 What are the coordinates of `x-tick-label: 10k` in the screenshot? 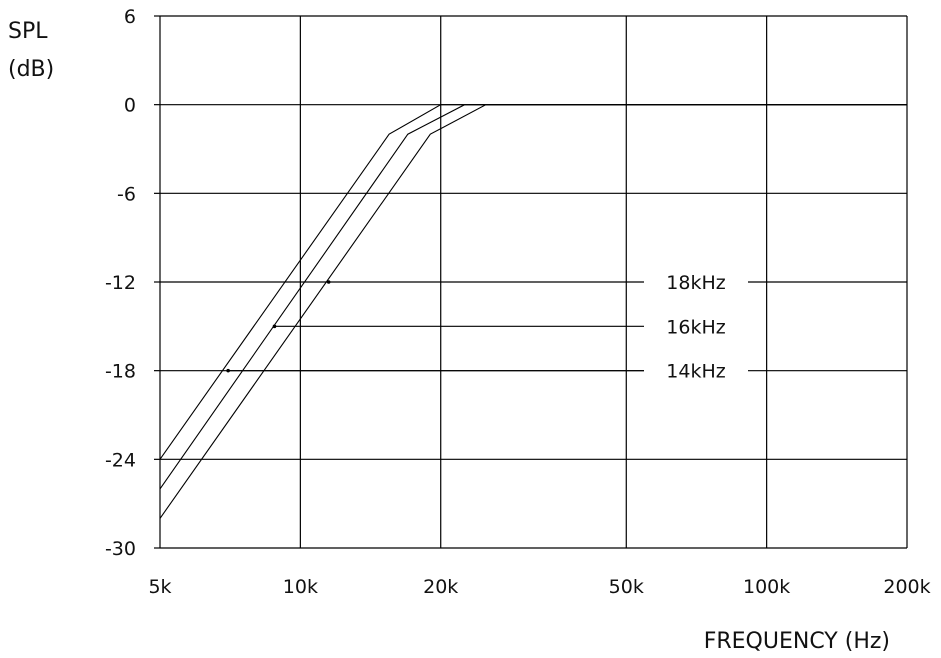 It's located at (300, 587).